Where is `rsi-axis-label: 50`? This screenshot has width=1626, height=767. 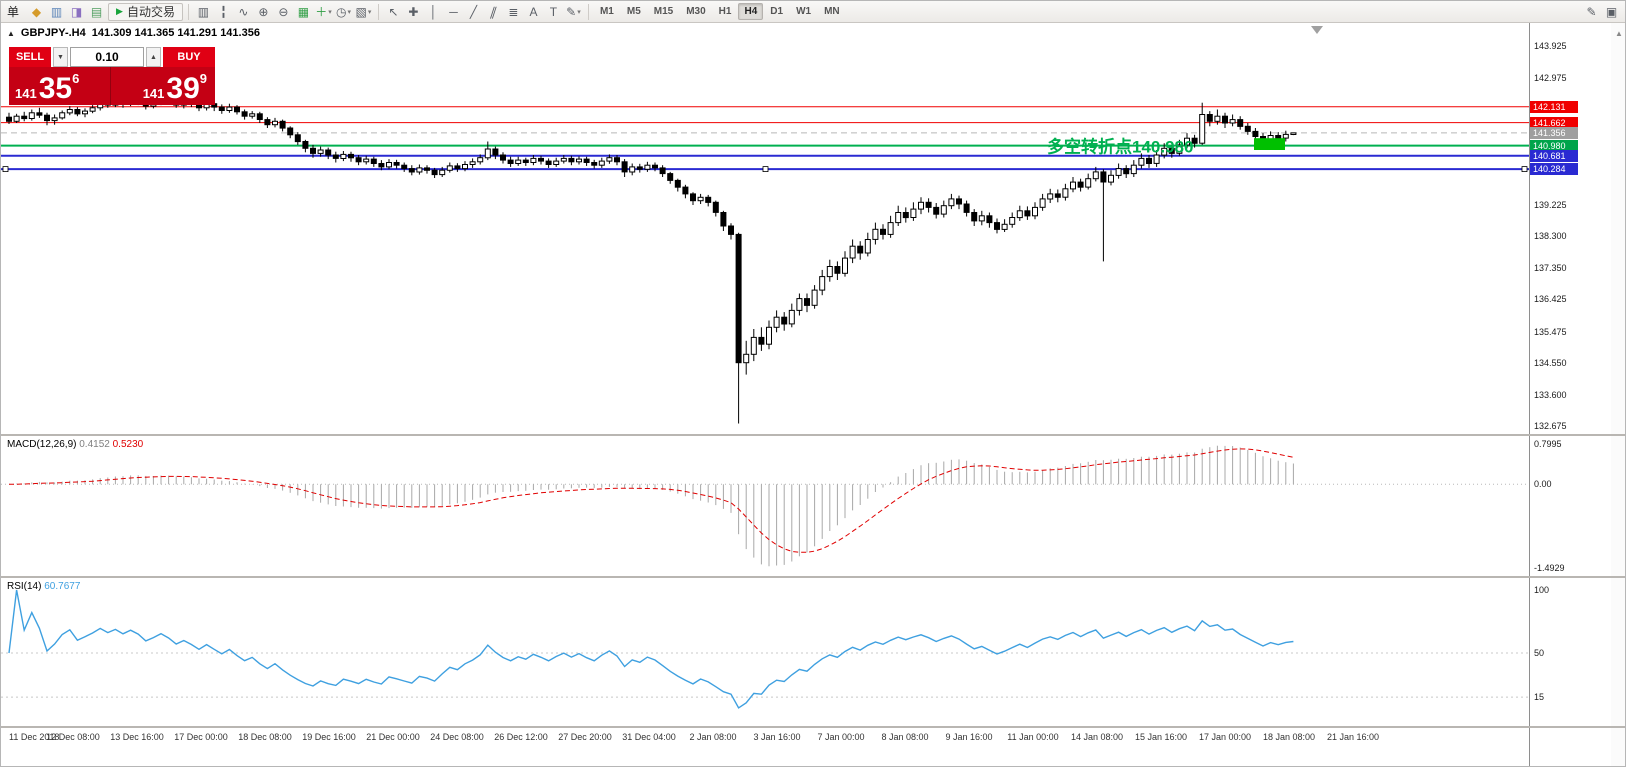
rsi-axis-label: 50 is located at coordinates (1539, 653).